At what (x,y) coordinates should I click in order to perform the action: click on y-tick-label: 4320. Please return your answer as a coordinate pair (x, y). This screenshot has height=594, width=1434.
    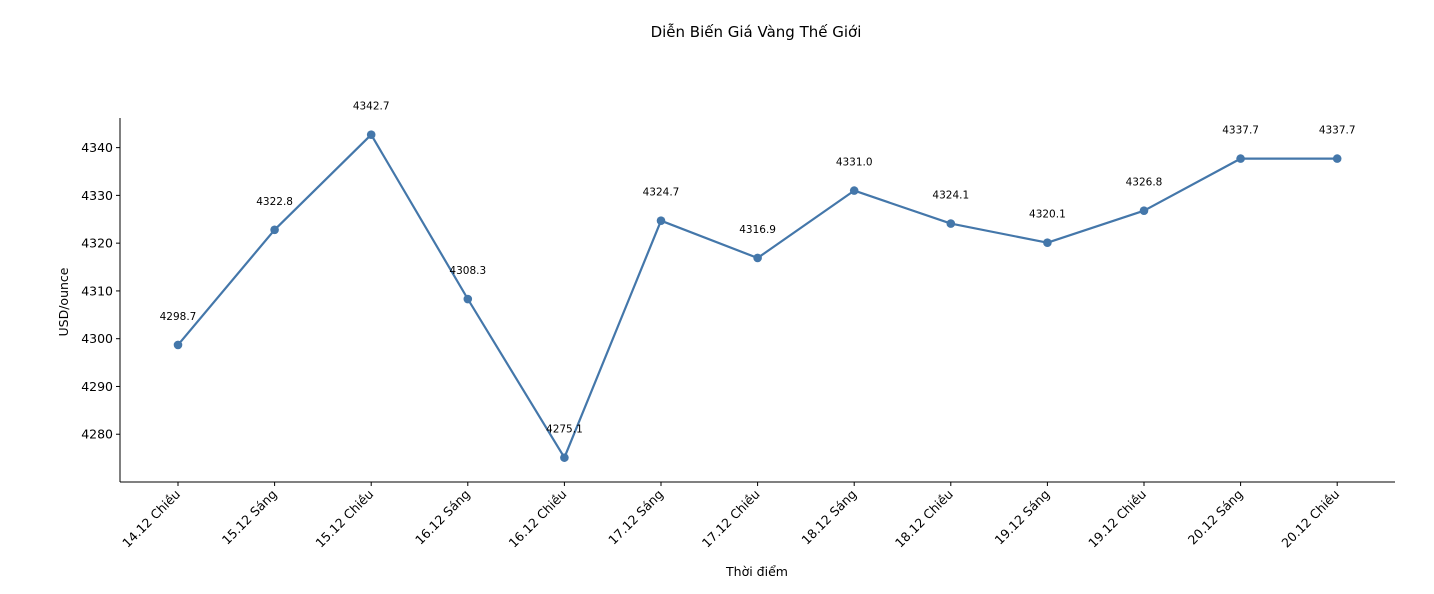
    Looking at the image, I should click on (97, 243).